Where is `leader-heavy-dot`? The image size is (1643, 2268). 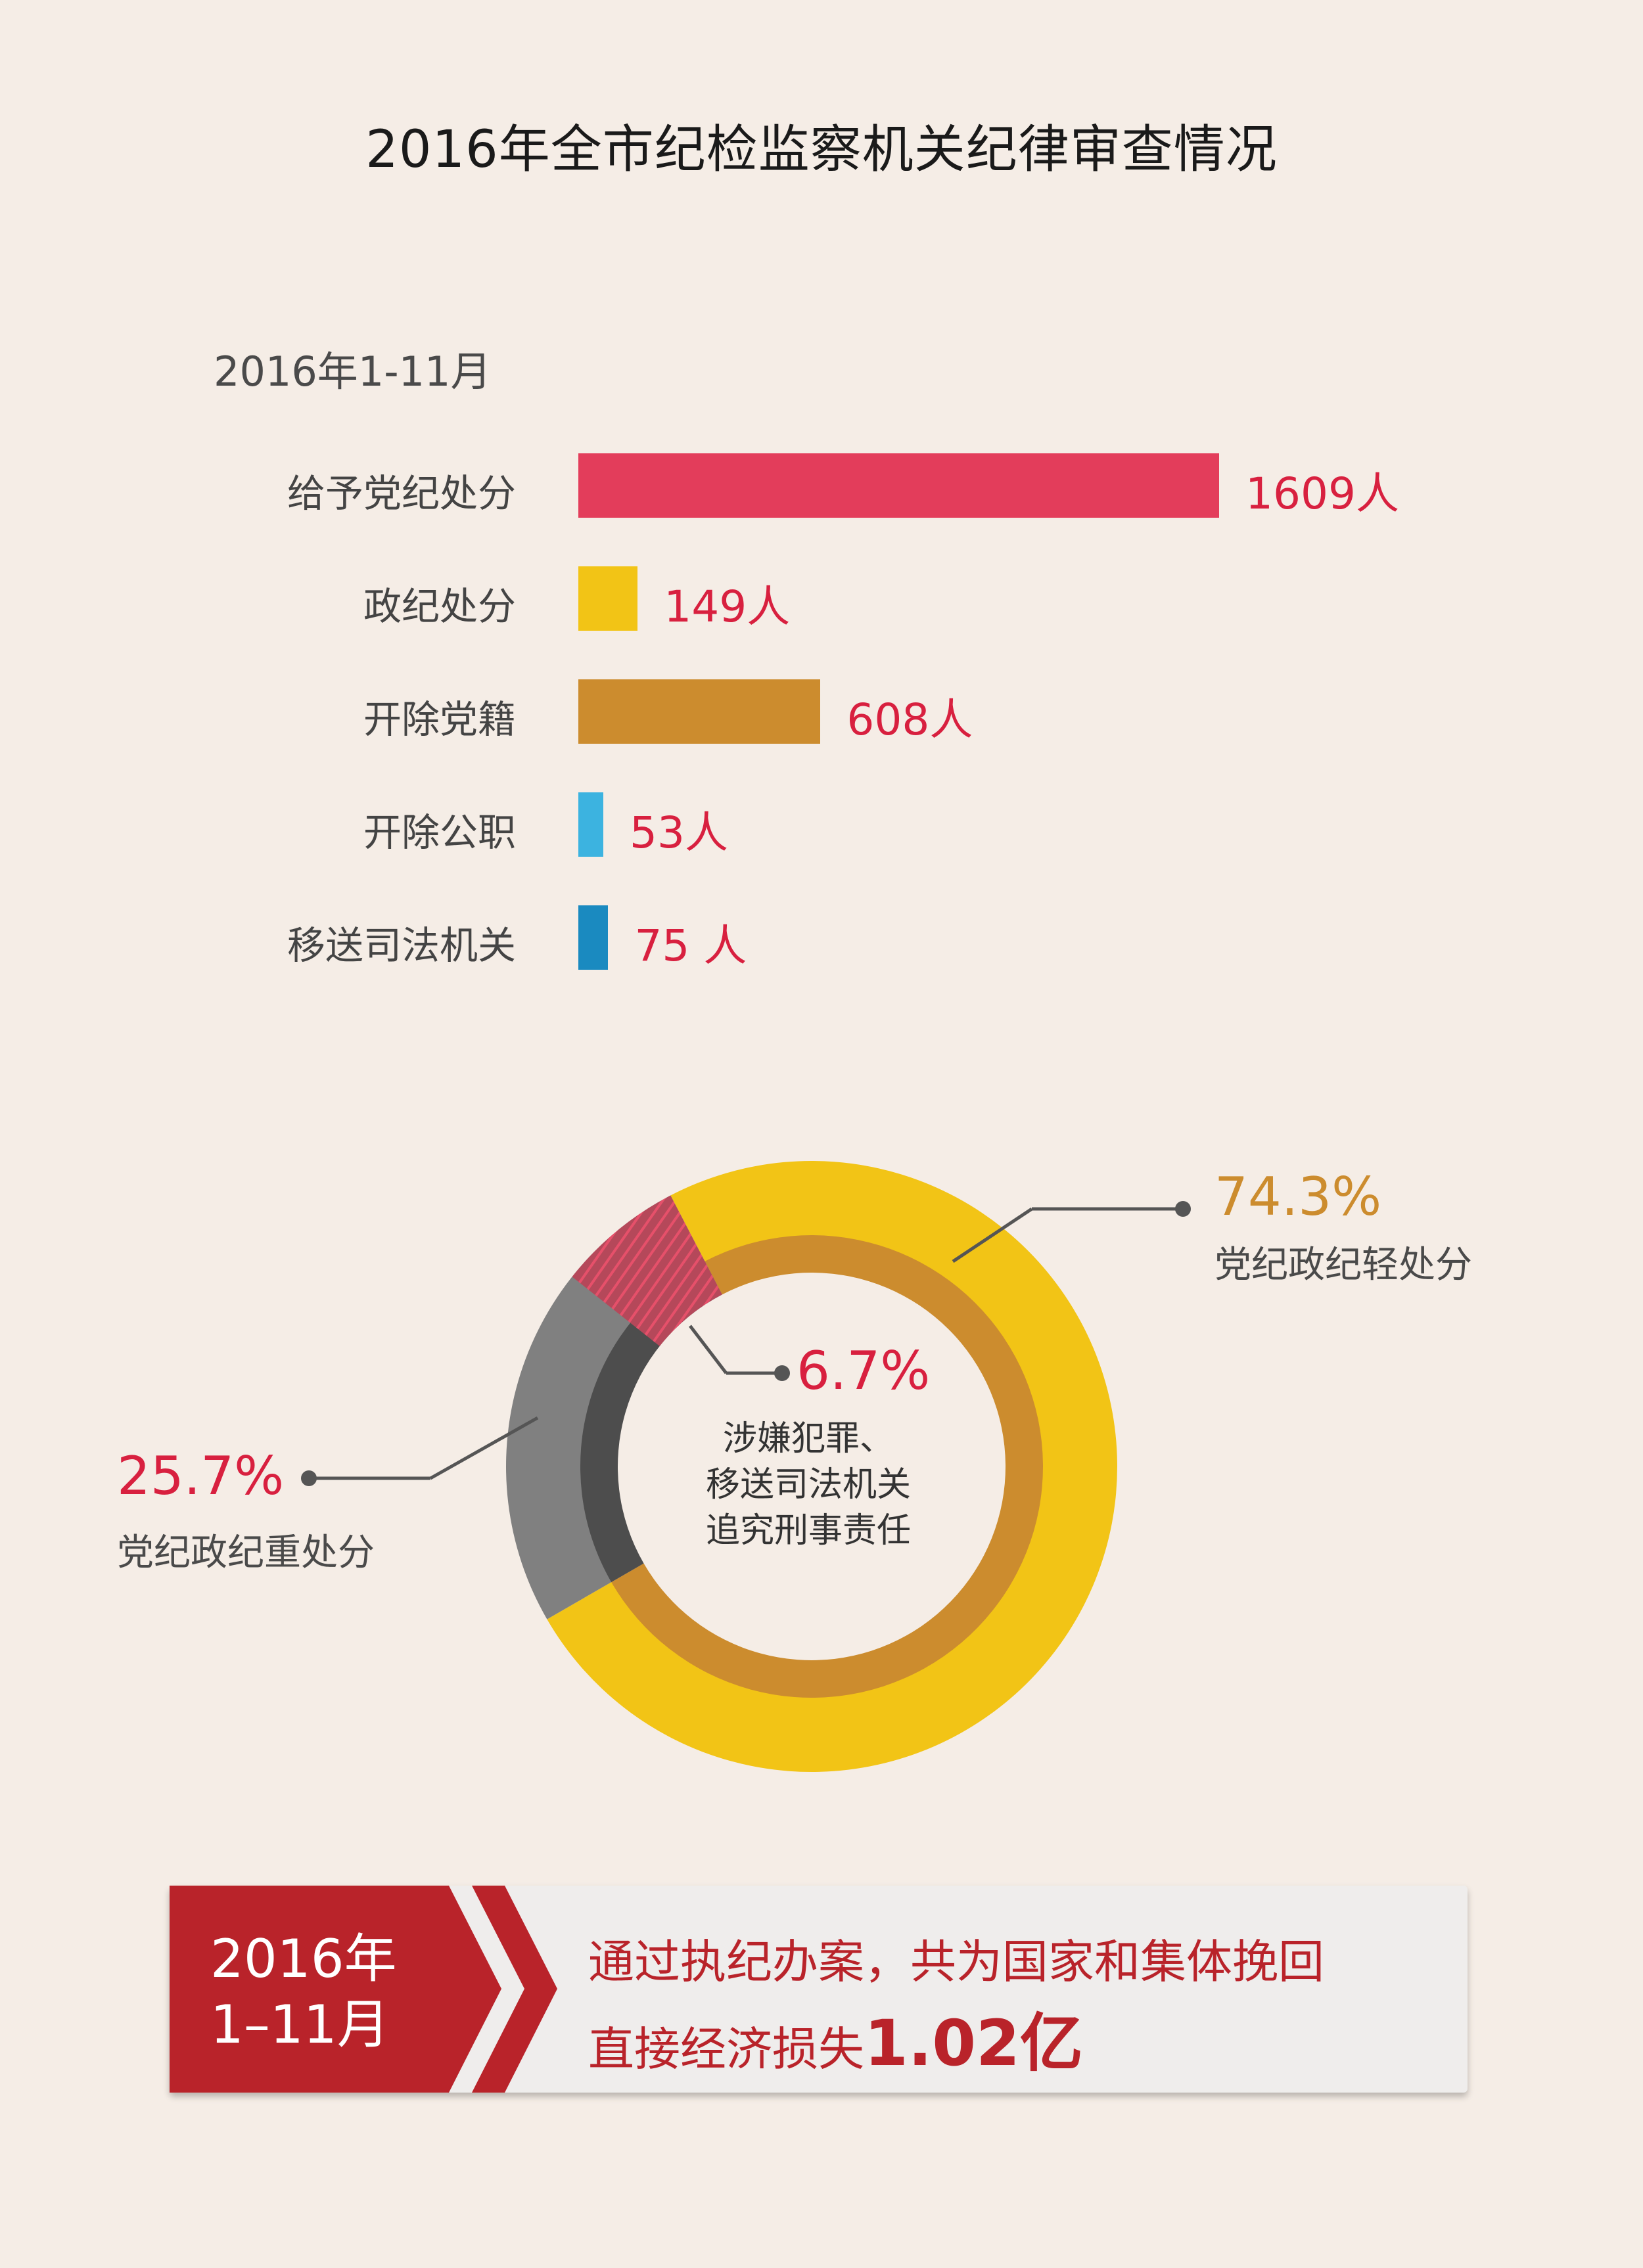
leader-heavy-dot is located at coordinates (309, 1478).